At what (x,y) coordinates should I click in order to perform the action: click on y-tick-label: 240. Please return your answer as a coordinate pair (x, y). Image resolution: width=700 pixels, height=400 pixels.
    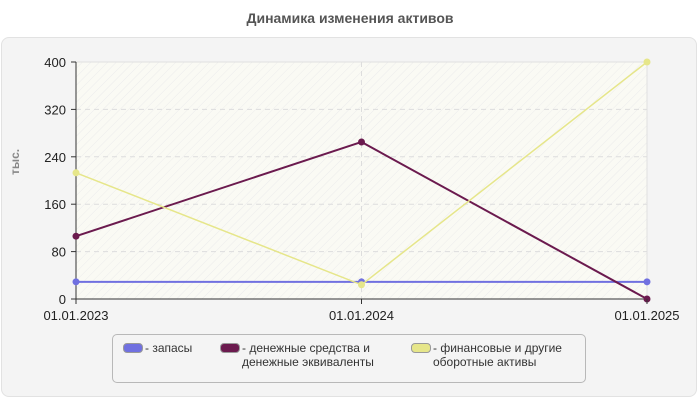
    Looking at the image, I should click on (55, 157).